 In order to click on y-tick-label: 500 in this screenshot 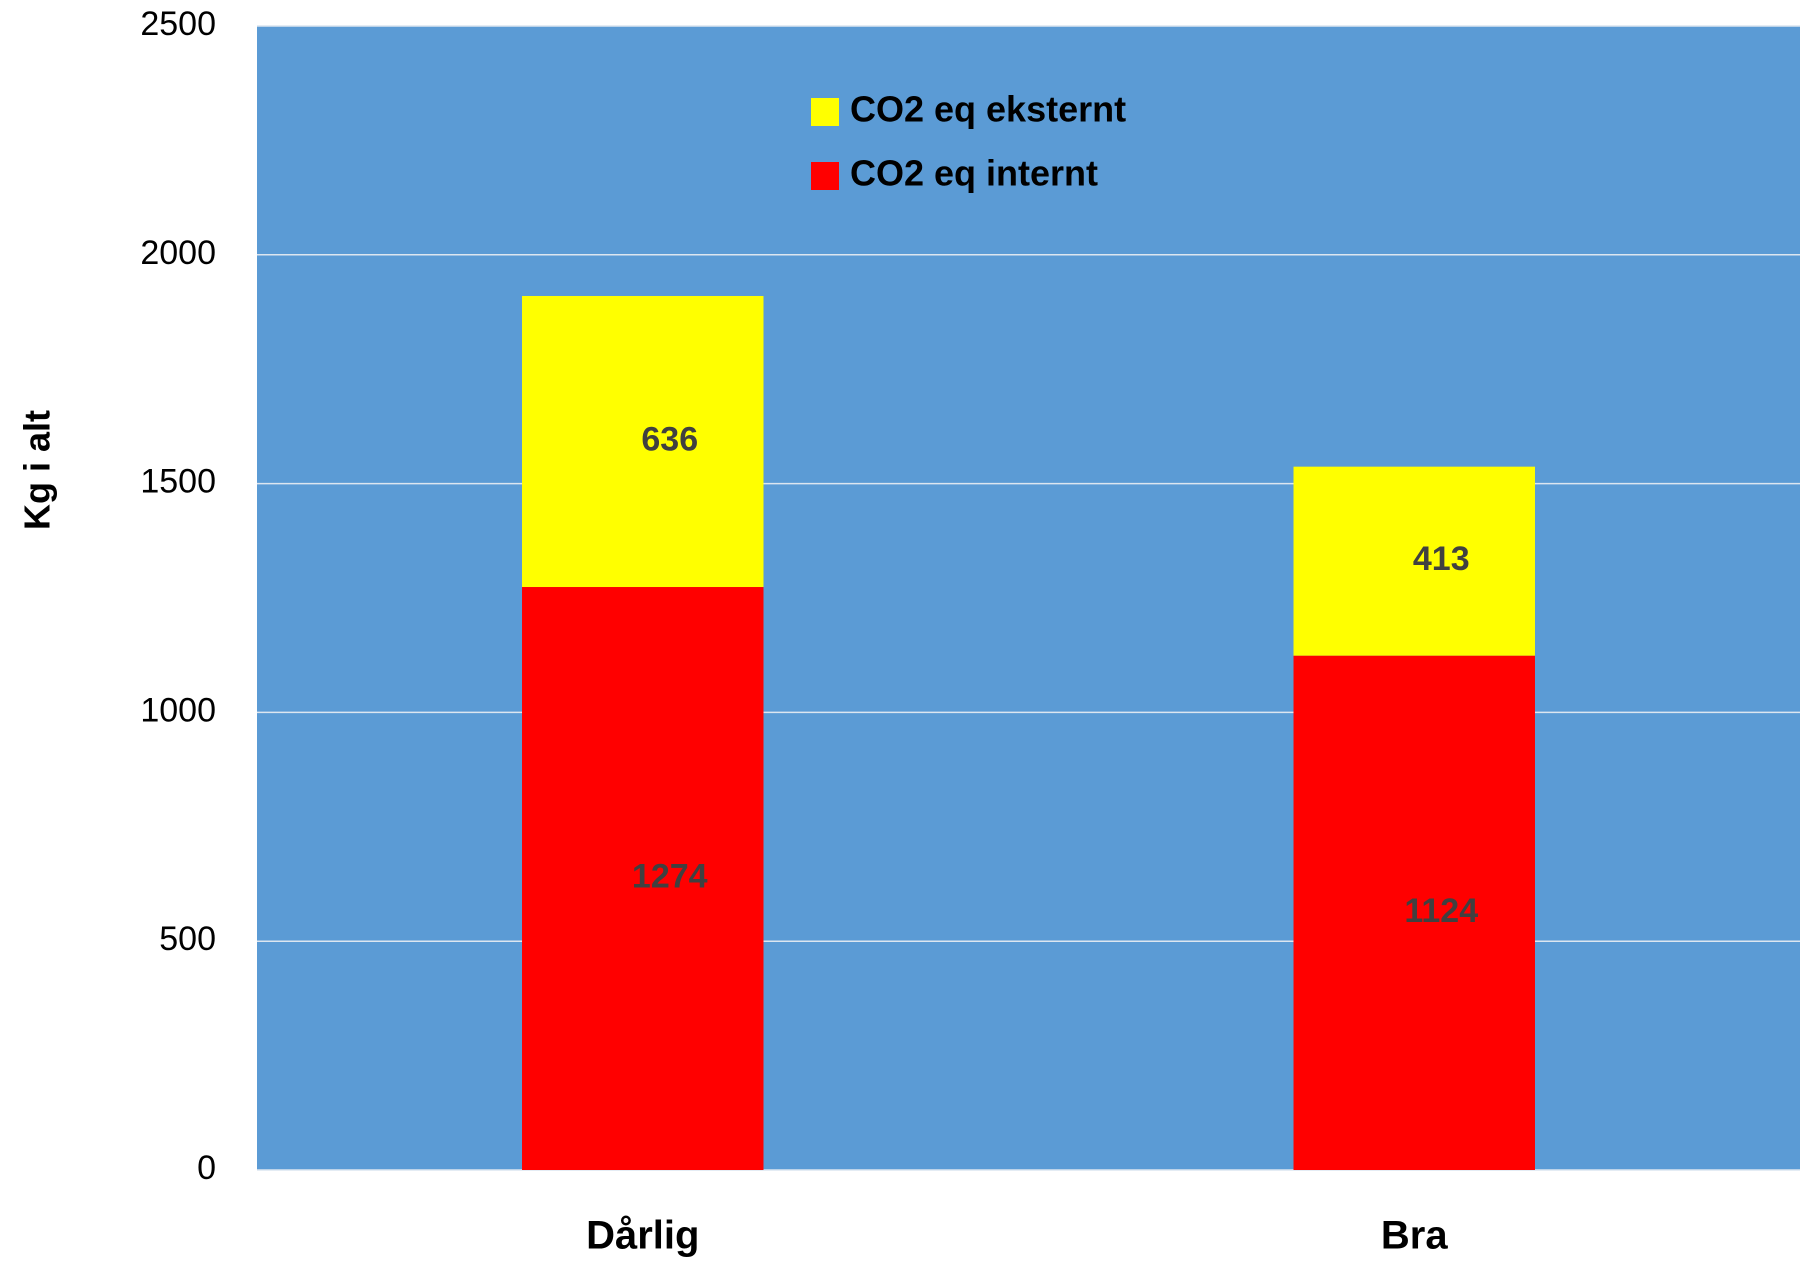, I will do `click(187, 939)`.